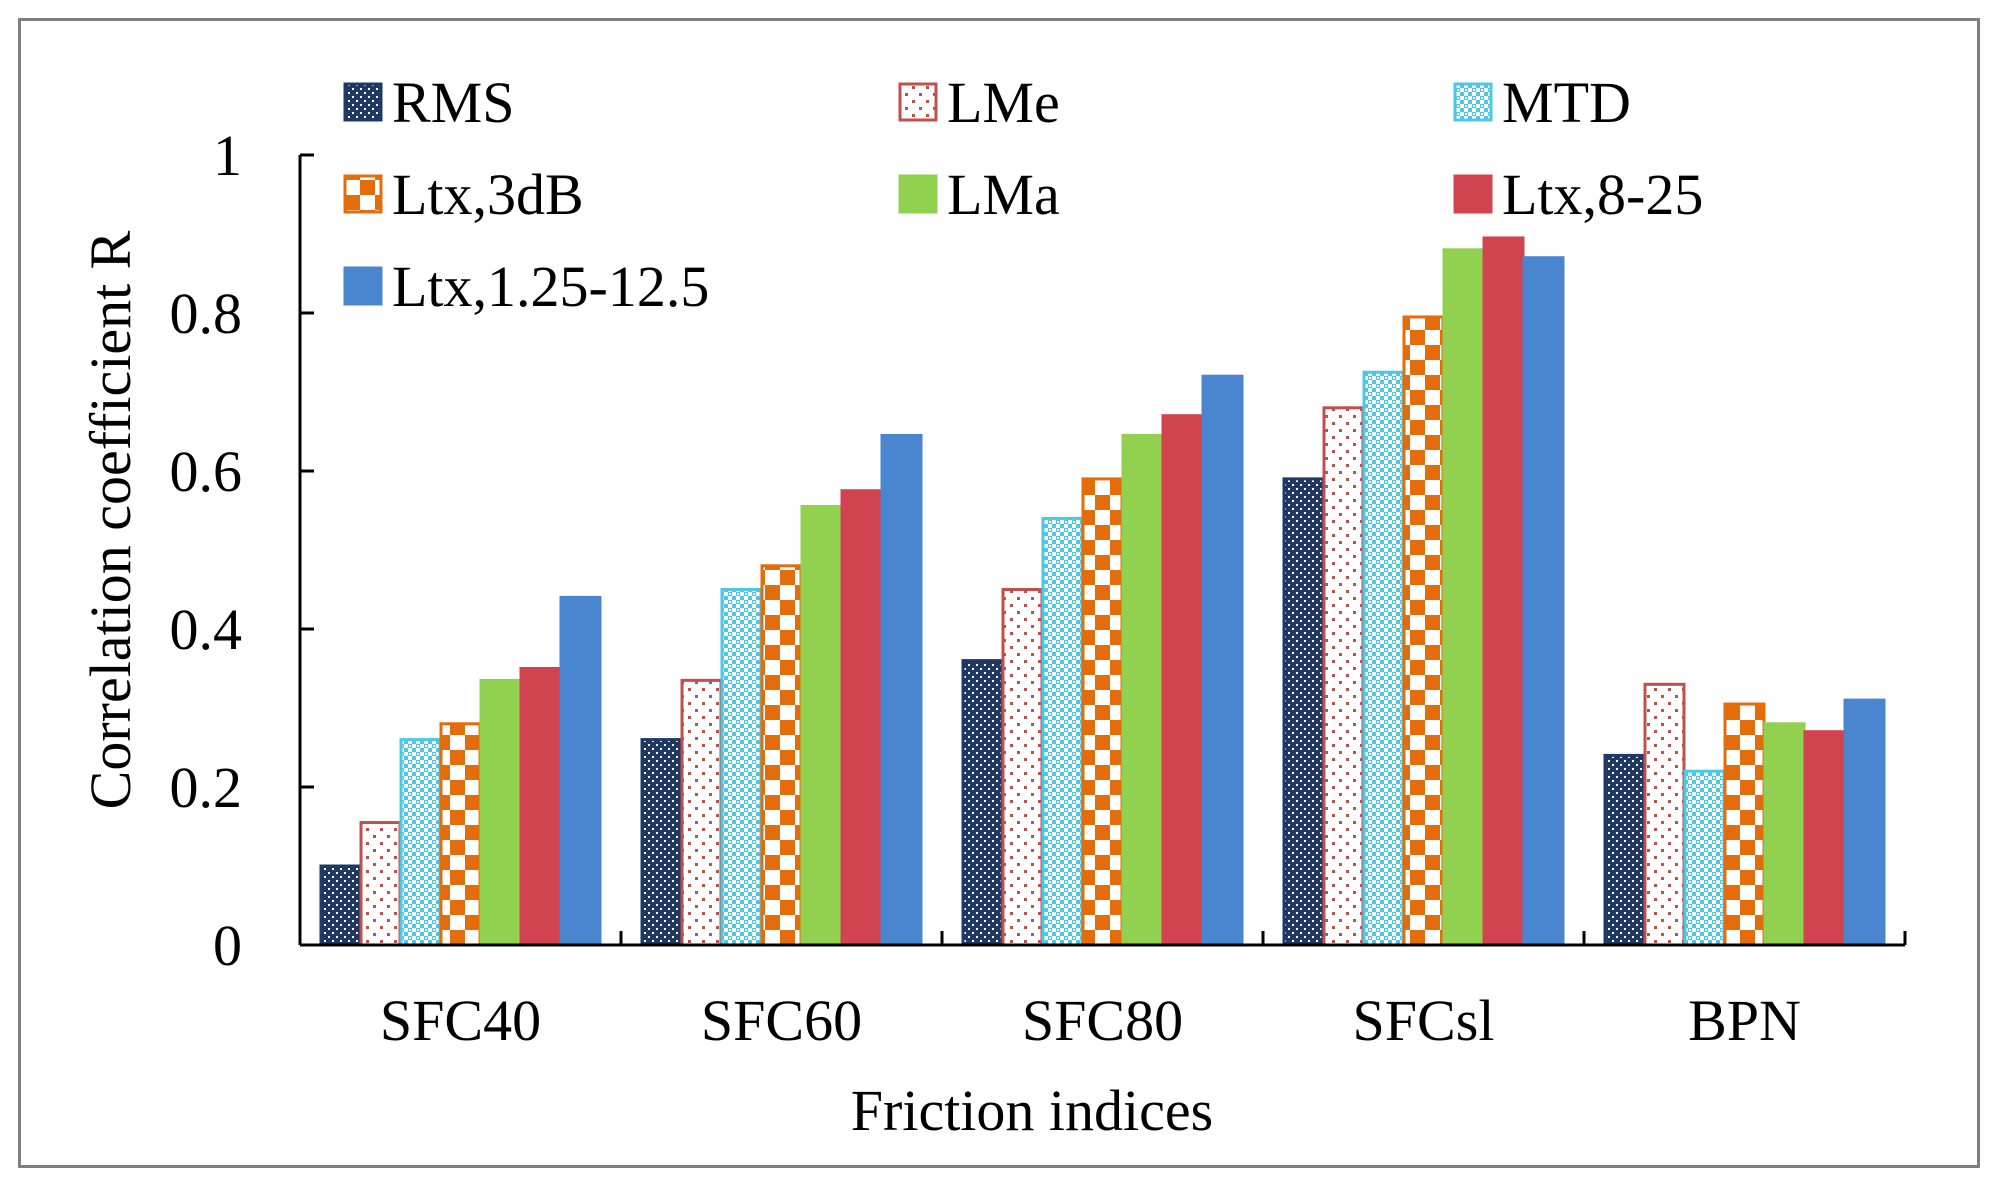 Image resolution: width=2002 pixels, height=1193 pixels. I want to click on bar-sfc80-lma, so click(1142, 690).